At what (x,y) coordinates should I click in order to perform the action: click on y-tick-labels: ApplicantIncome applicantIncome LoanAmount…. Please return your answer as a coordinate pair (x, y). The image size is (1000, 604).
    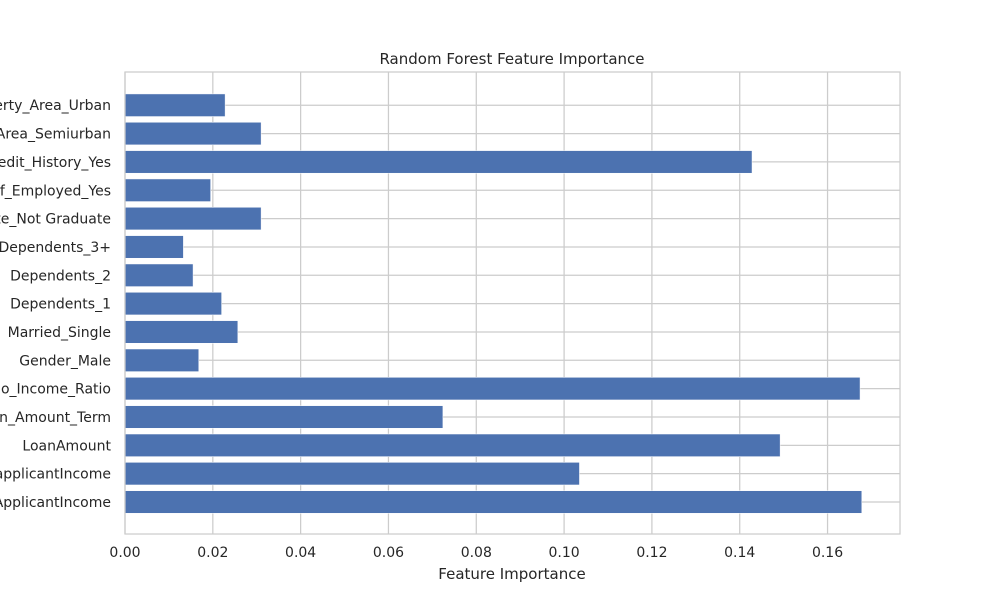
    Looking at the image, I should click on (56, 304).